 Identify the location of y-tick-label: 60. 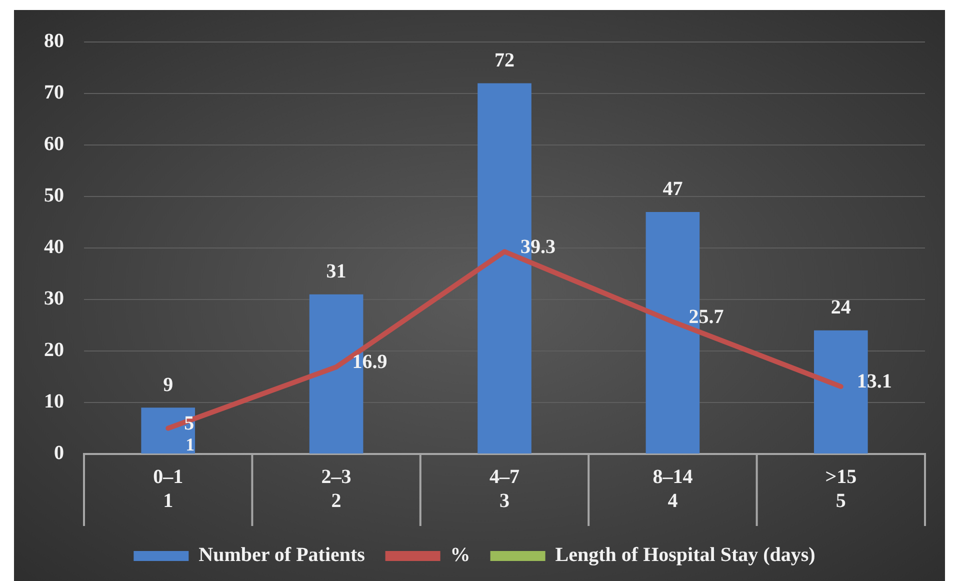
(54, 144).